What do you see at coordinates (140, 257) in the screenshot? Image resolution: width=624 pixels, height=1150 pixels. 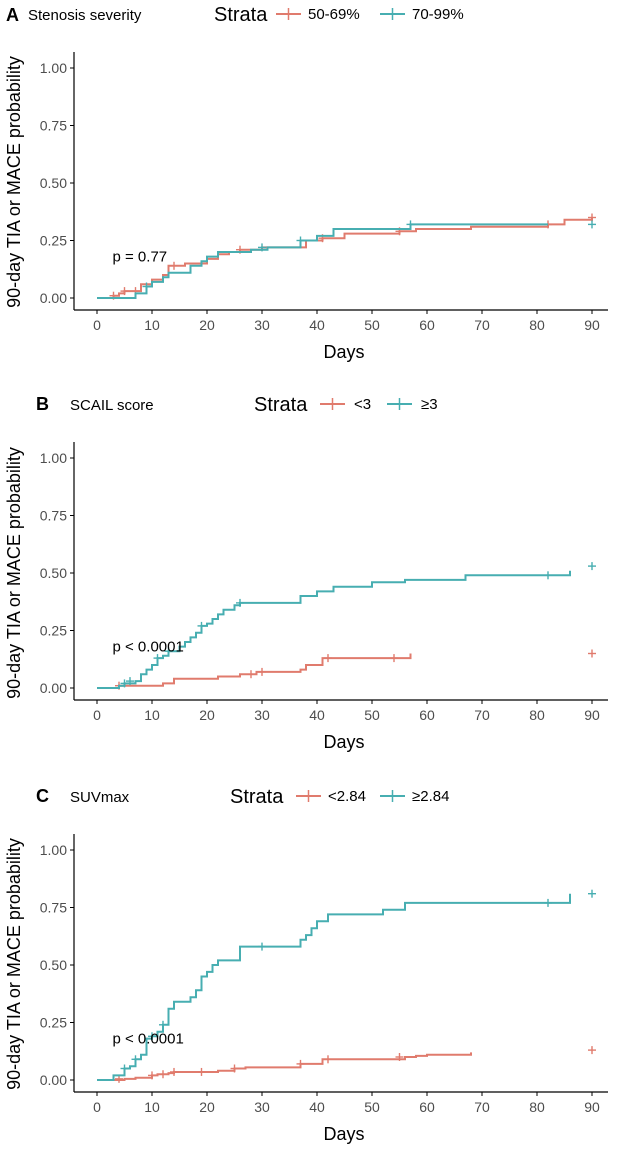 I see `p-value-annotation: p = 0.77` at bounding box center [140, 257].